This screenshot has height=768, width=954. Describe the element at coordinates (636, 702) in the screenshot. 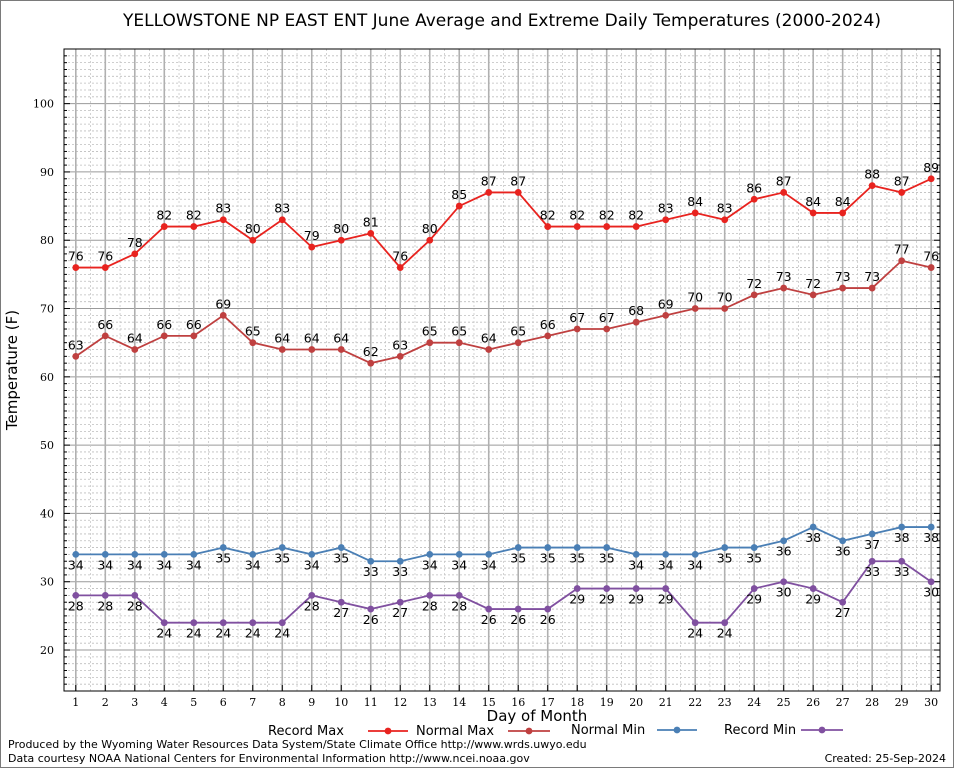

I see `x-tick-label: 20` at that location.